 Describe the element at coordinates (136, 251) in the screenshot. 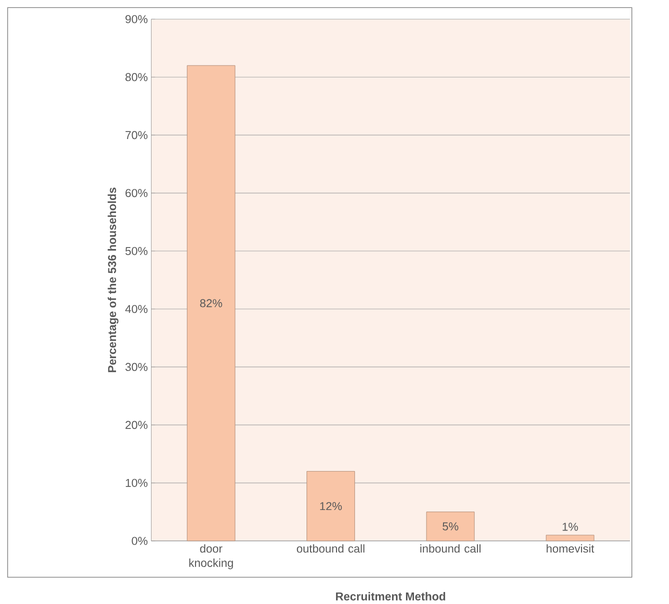

I see `y-tick-label: 50%` at that location.